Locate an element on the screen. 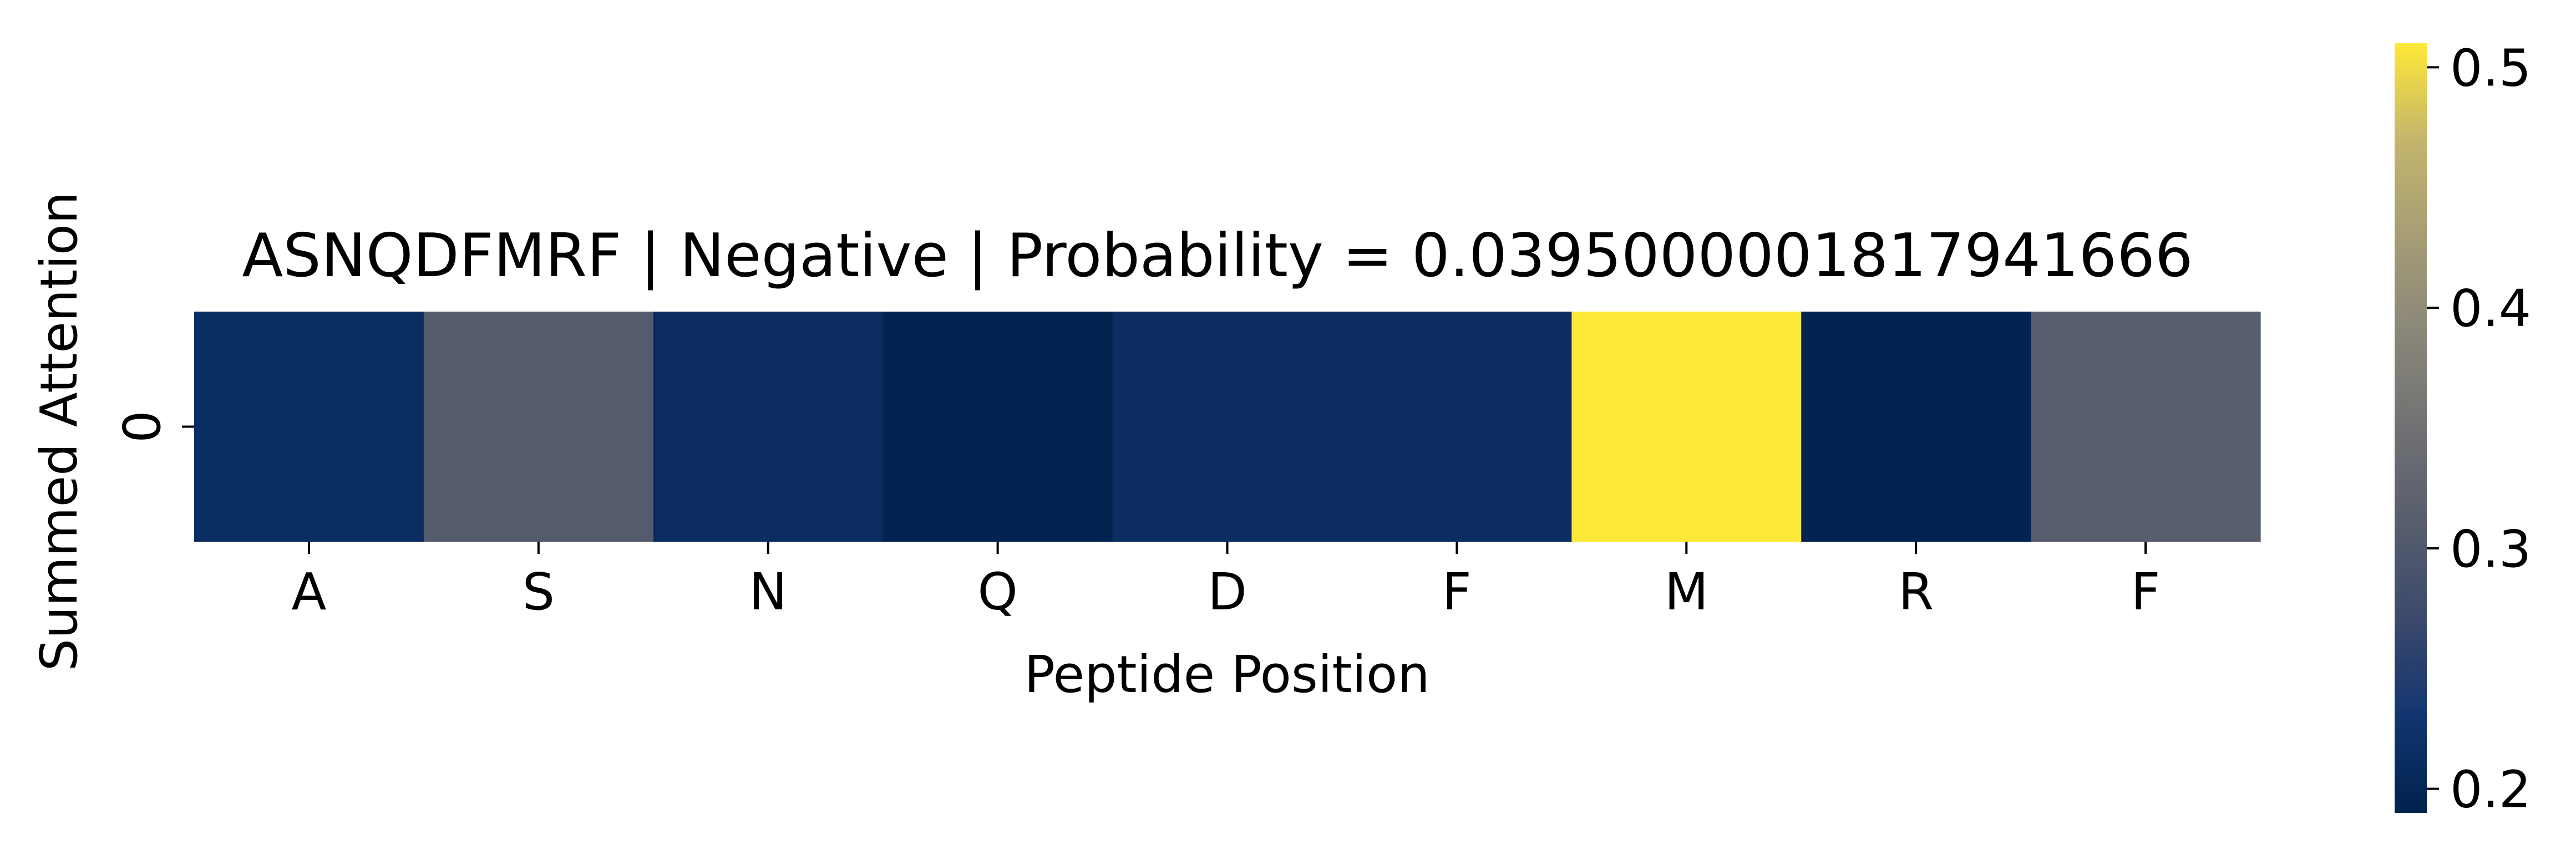 This screenshot has width=2576, height=855. y-axis: 0 is located at coordinates (153, 426).